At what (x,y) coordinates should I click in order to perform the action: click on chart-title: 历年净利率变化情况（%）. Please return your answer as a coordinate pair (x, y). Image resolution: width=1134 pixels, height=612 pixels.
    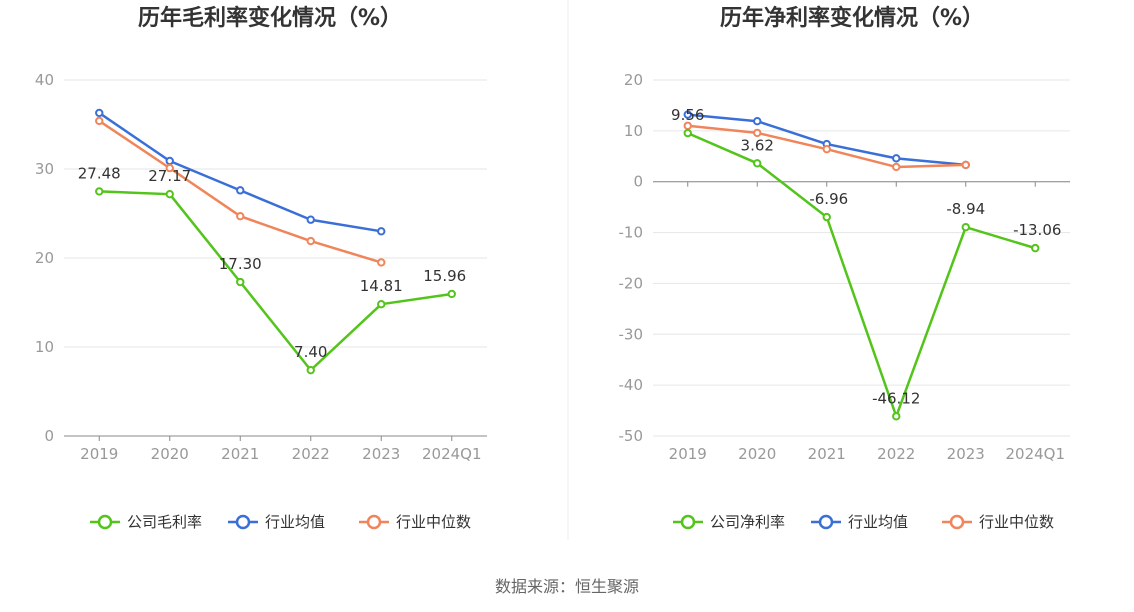
    Looking at the image, I should click on (852, 18).